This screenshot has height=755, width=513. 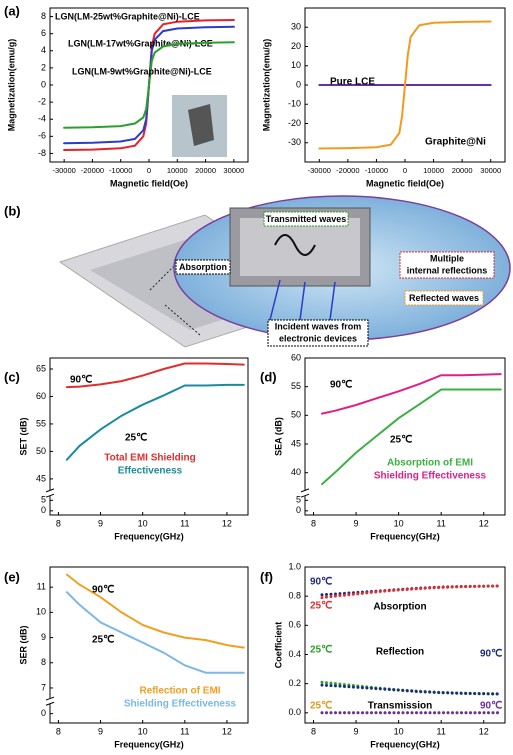 I want to click on y-tick-label: 65, so click(x=41, y=368).